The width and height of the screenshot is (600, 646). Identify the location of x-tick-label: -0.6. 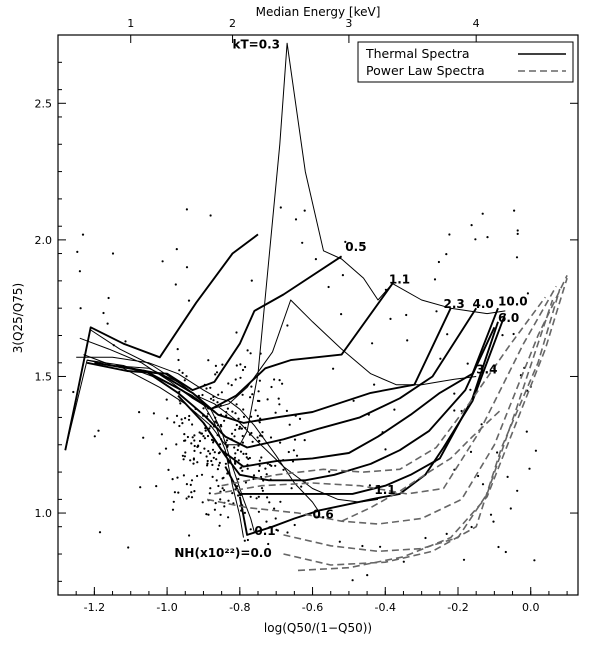
(312, 607).